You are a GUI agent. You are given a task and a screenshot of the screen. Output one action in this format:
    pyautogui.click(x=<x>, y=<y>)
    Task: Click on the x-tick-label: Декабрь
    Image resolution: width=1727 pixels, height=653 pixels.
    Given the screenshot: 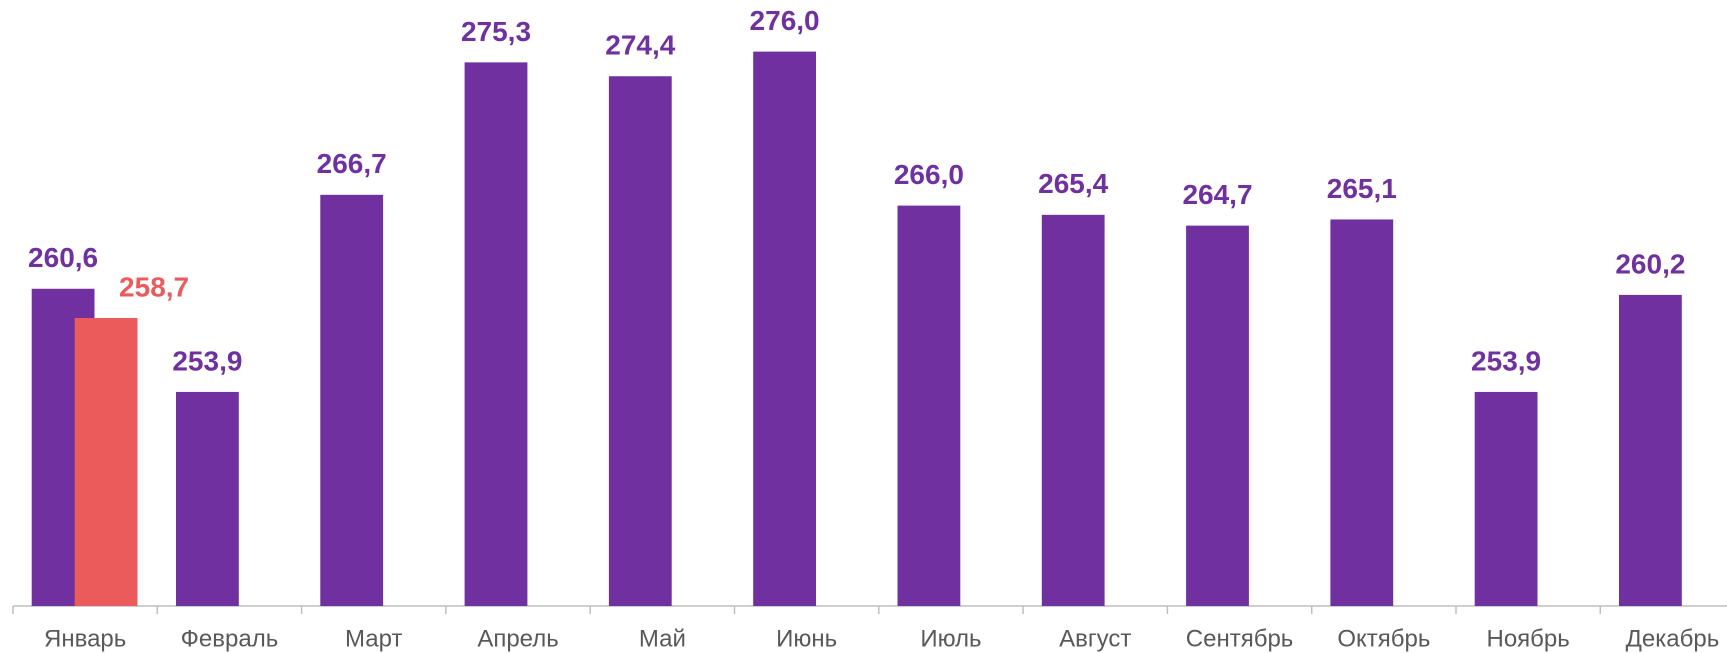 What is the action you would take?
    pyautogui.click(x=1673, y=638)
    